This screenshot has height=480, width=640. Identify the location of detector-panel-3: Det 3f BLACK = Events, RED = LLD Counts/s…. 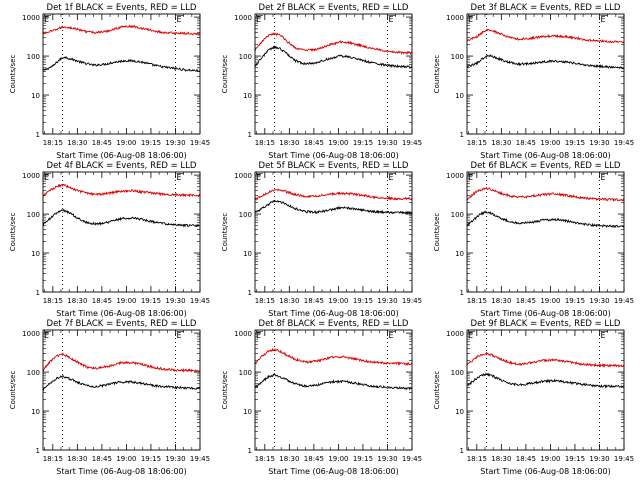
(533, 81).